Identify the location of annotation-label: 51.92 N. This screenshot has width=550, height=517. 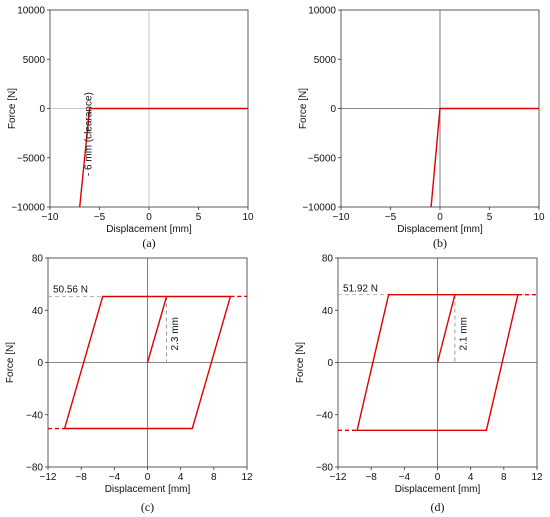
(360, 288).